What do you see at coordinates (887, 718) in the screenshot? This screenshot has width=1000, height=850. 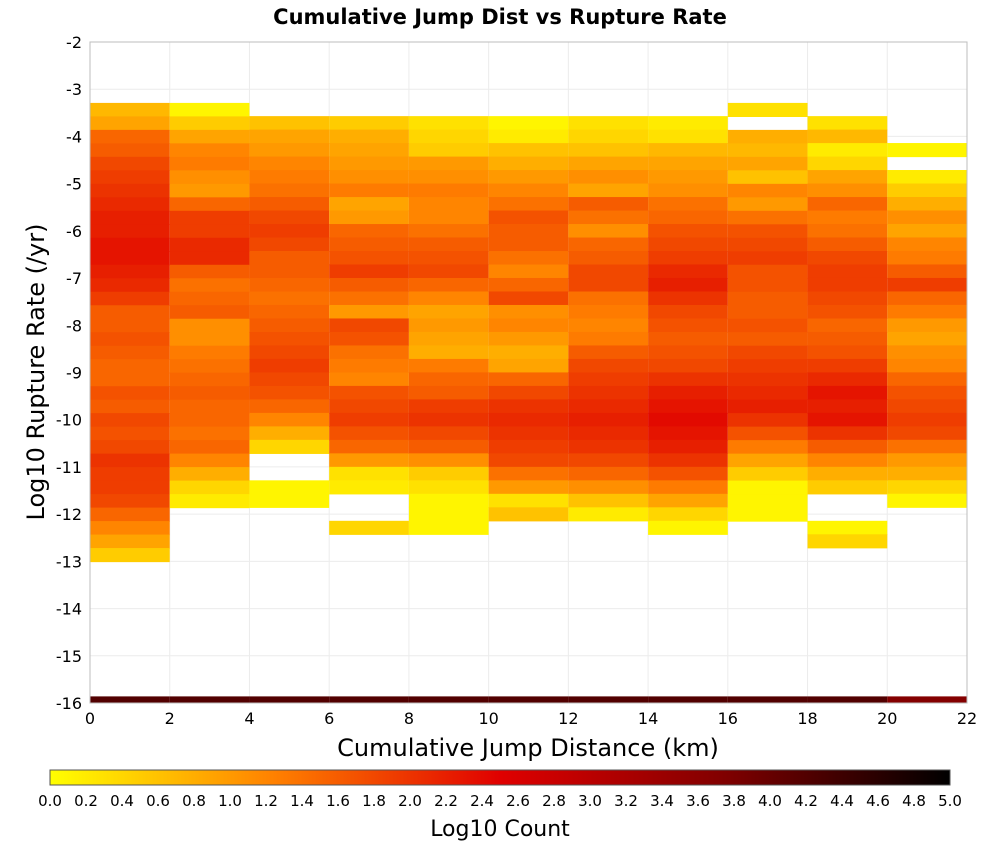 I see `x-tick-label: 20` at bounding box center [887, 718].